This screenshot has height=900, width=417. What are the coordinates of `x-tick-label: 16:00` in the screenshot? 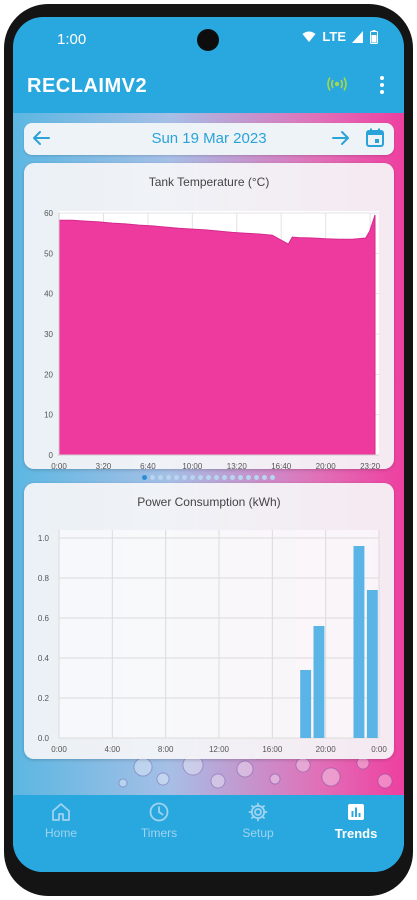 It's located at (272, 749).